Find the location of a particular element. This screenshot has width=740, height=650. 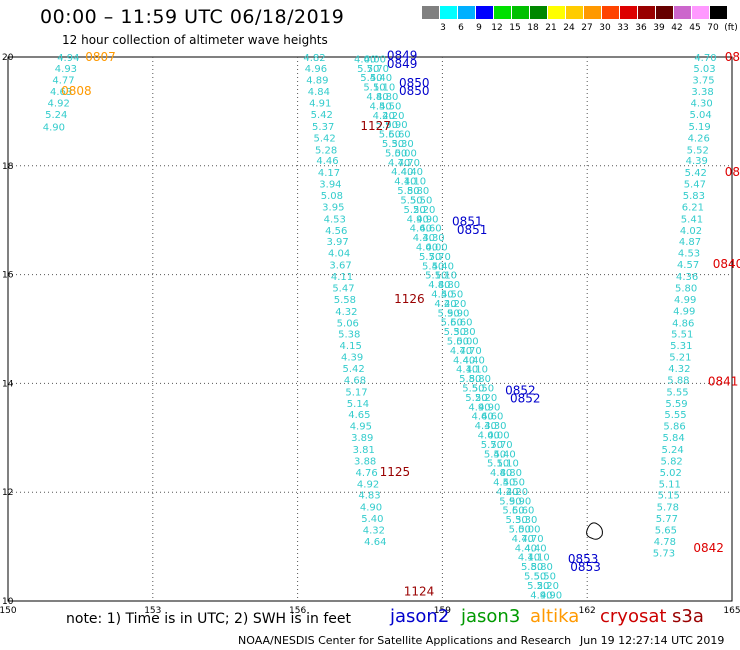

wave-height-value: 3.88 is located at coordinates (365, 461).